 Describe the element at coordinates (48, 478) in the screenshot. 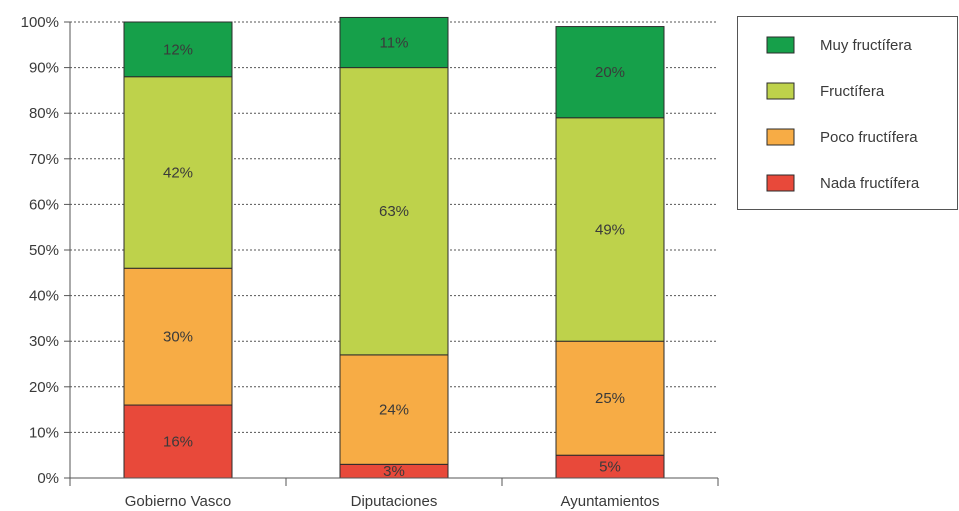

I see `y-tick-label: 0%` at that location.